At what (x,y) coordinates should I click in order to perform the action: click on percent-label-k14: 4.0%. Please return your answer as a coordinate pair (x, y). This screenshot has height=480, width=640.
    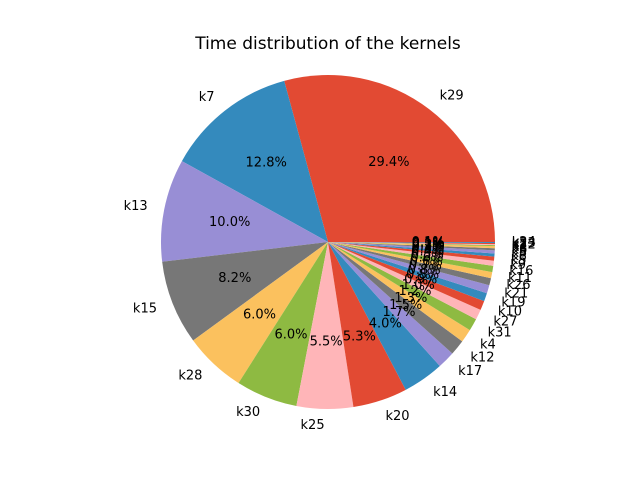
    Looking at the image, I should click on (385, 324).